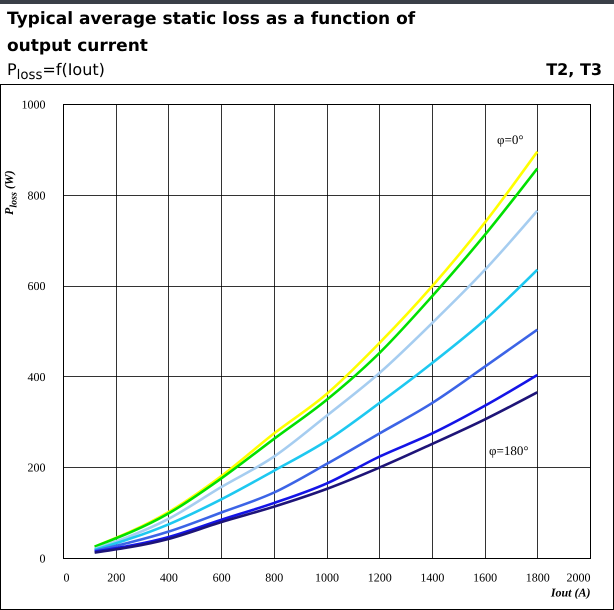  What do you see at coordinates (43, 559) in the screenshot?
I see `y-tick-label: 0` at bounding box center [43, 559].